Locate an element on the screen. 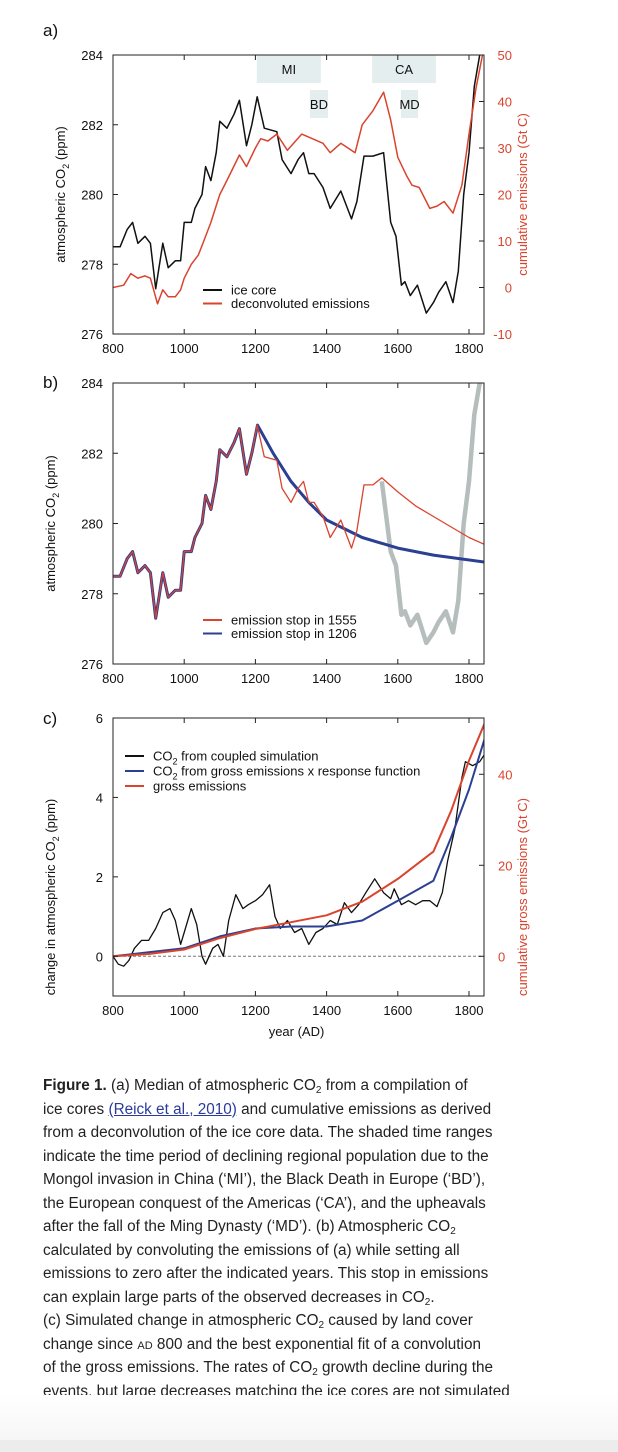 Image resolution: width=618 pixels, height=1452 pixels. y-right-tick-label: 10 is located at coordinates (505, 241).